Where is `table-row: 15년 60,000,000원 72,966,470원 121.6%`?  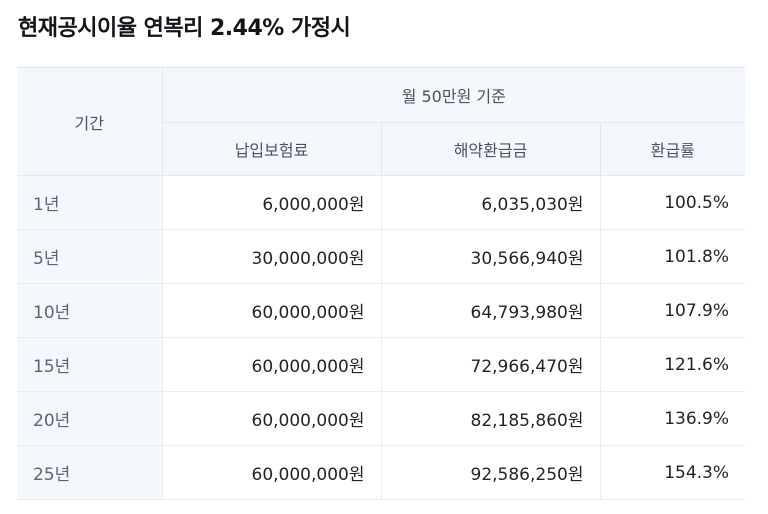 table-row: 15년 60,000,000원 72,966,470원 121.6% is located at coordinates (381, 364).